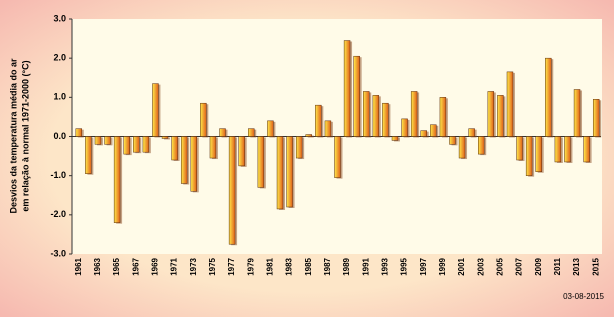  Describe the element at coordinates (13, 136) in the screenshot. I see `y-axis-label: Desvios da temperatura média do ar` at that location.